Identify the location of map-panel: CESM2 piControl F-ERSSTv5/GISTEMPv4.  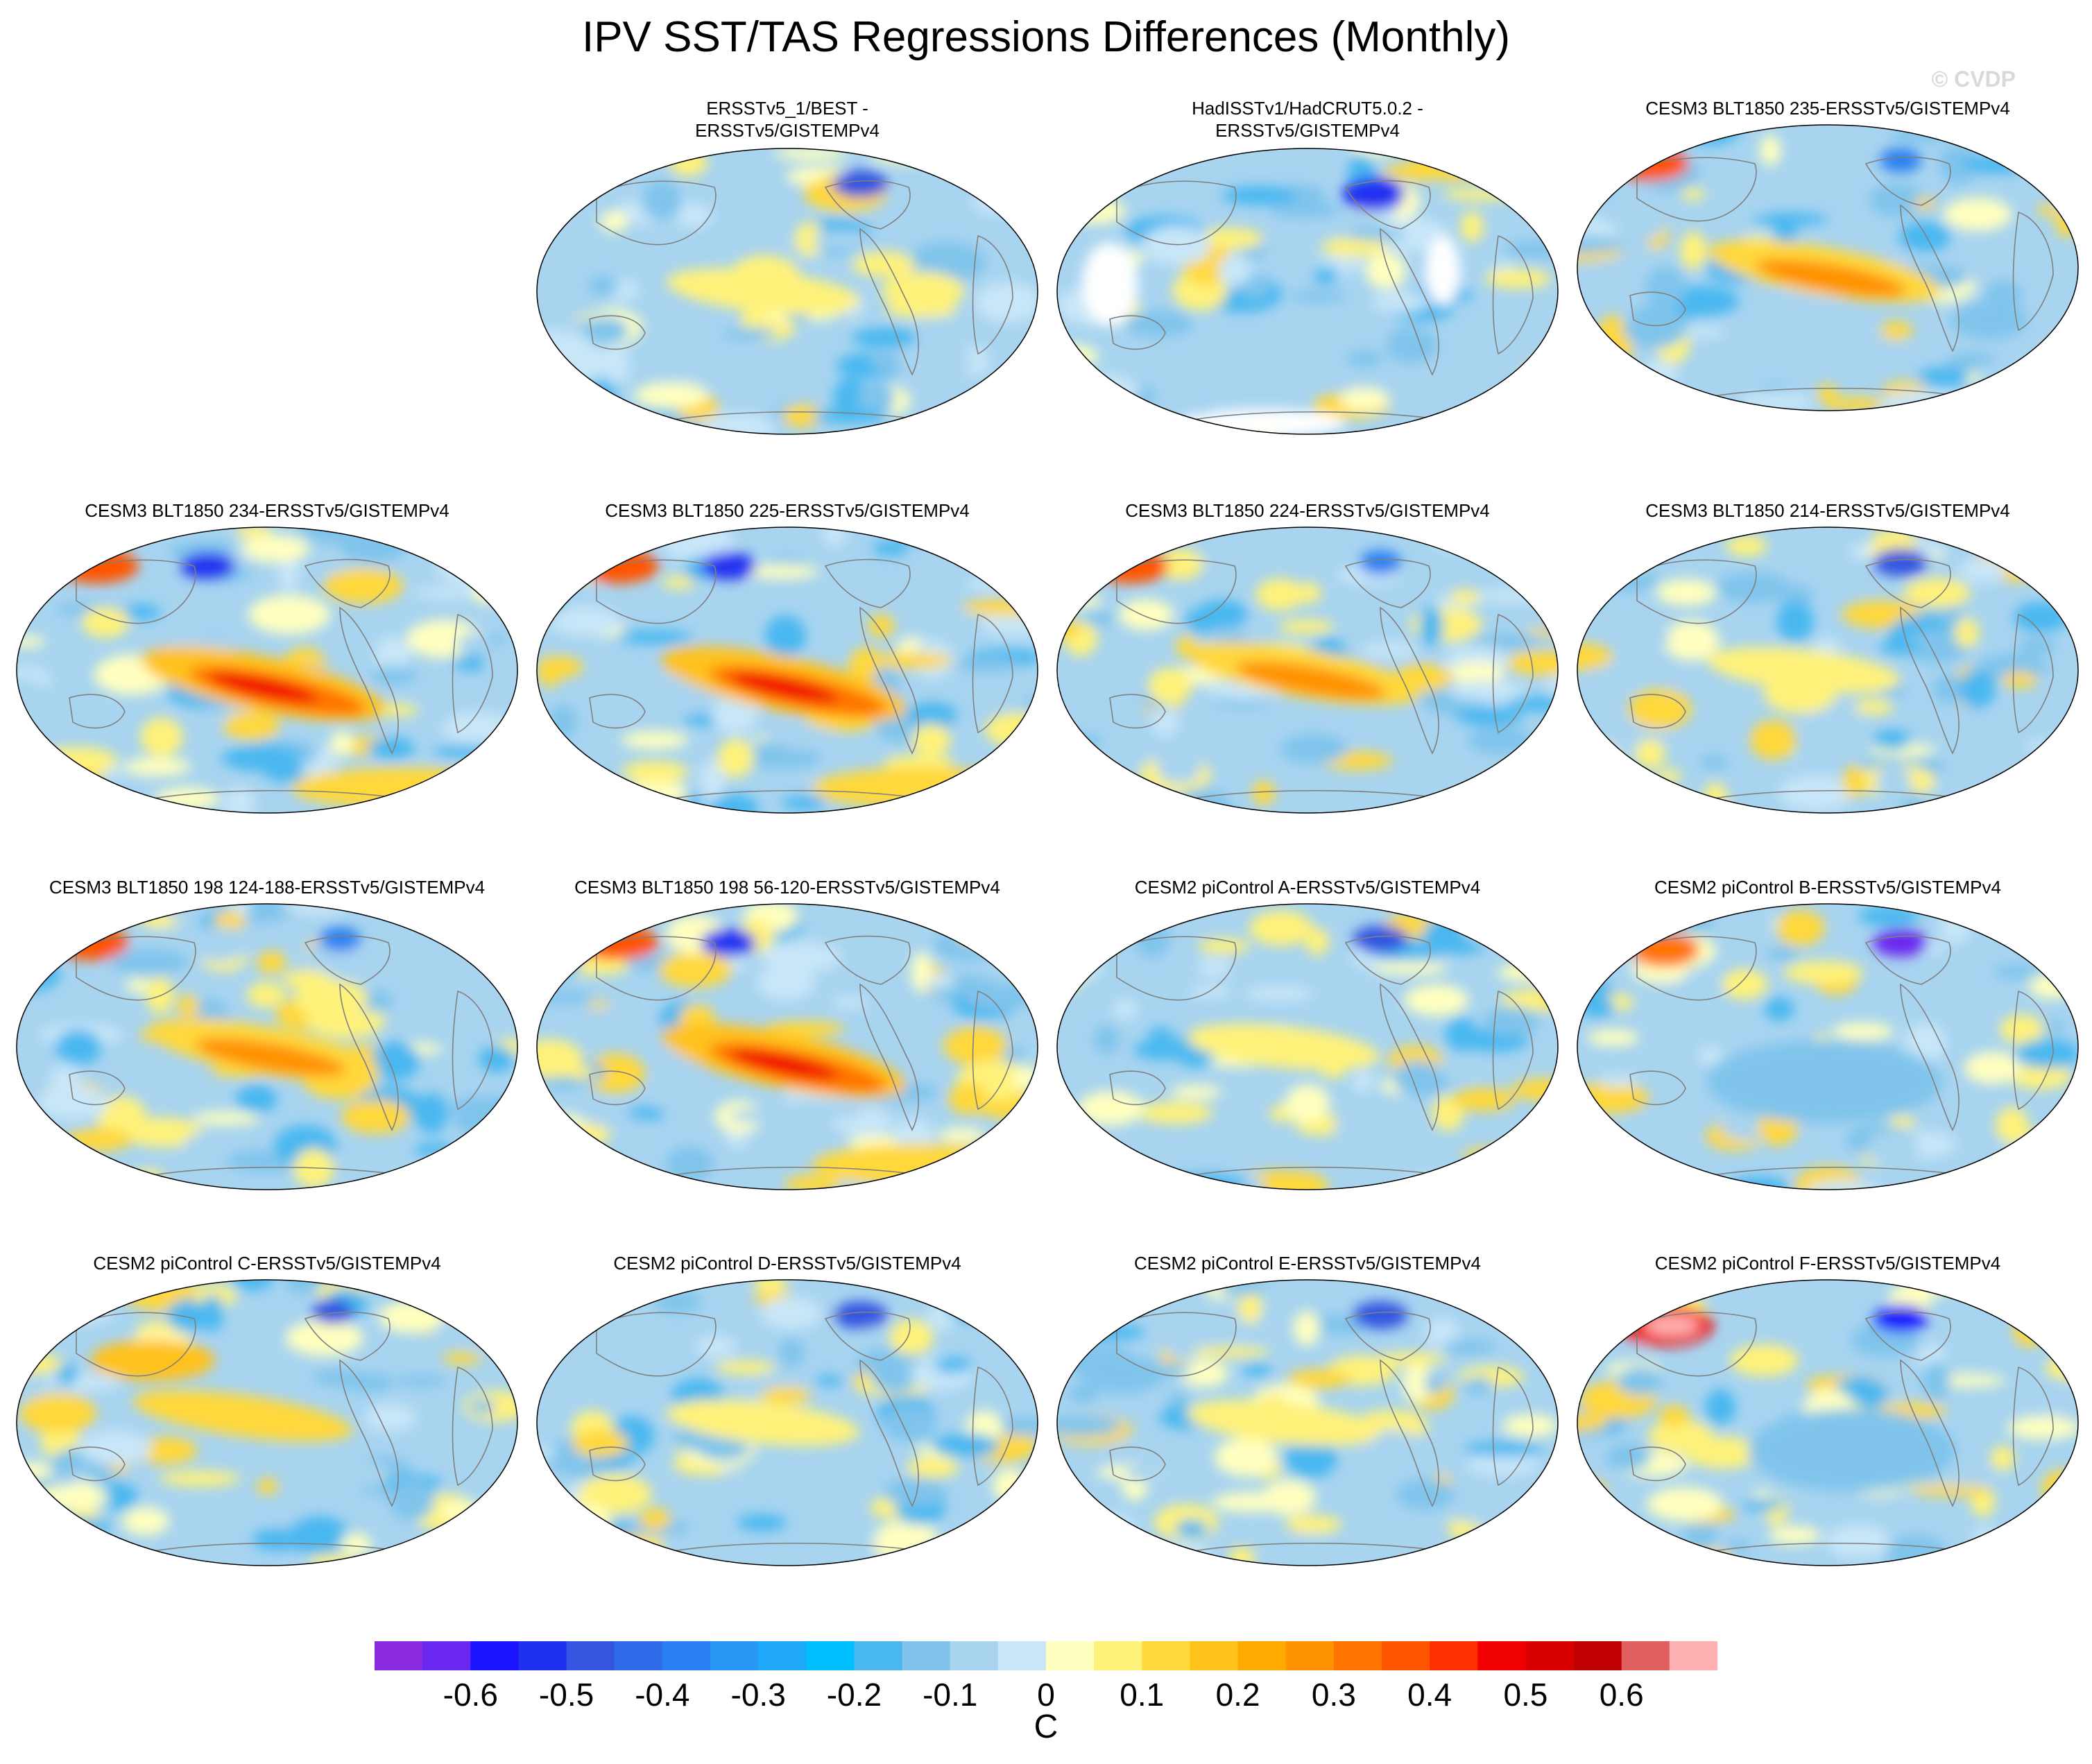
(1828, 1436).